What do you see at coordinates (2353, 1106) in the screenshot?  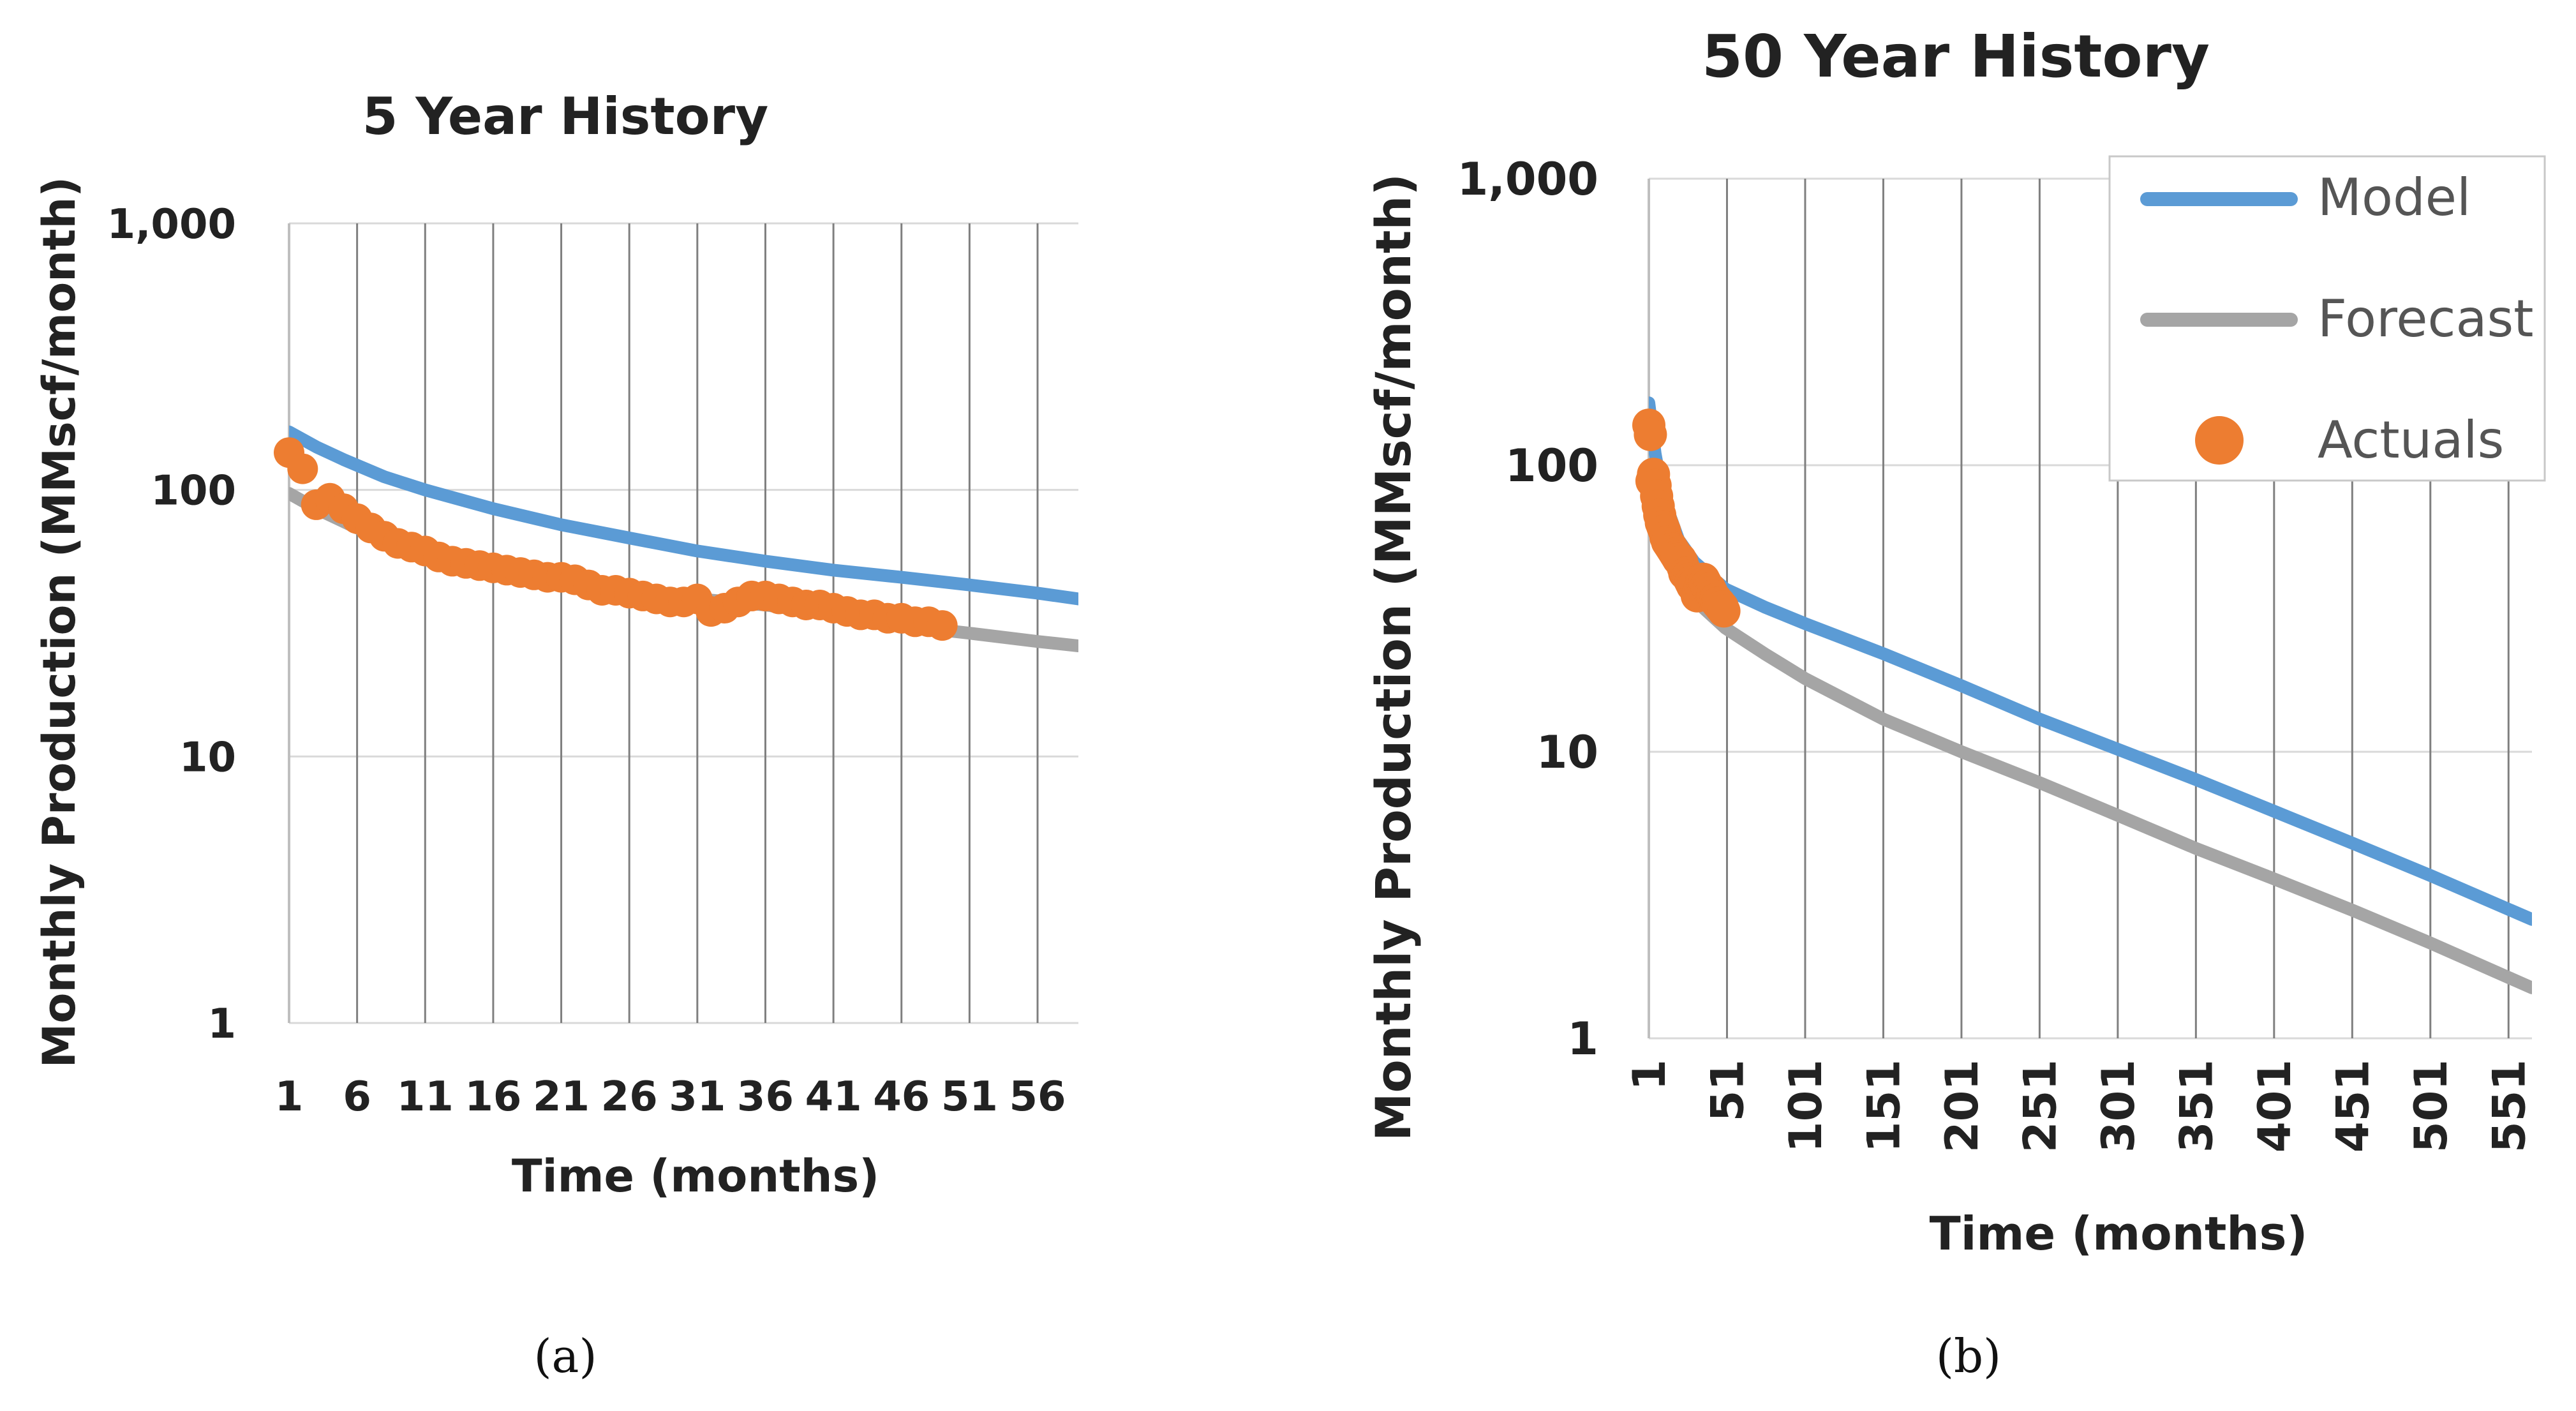 I see `panel-b-x-tick-label: 451` at bounding box center [2353, 1106].